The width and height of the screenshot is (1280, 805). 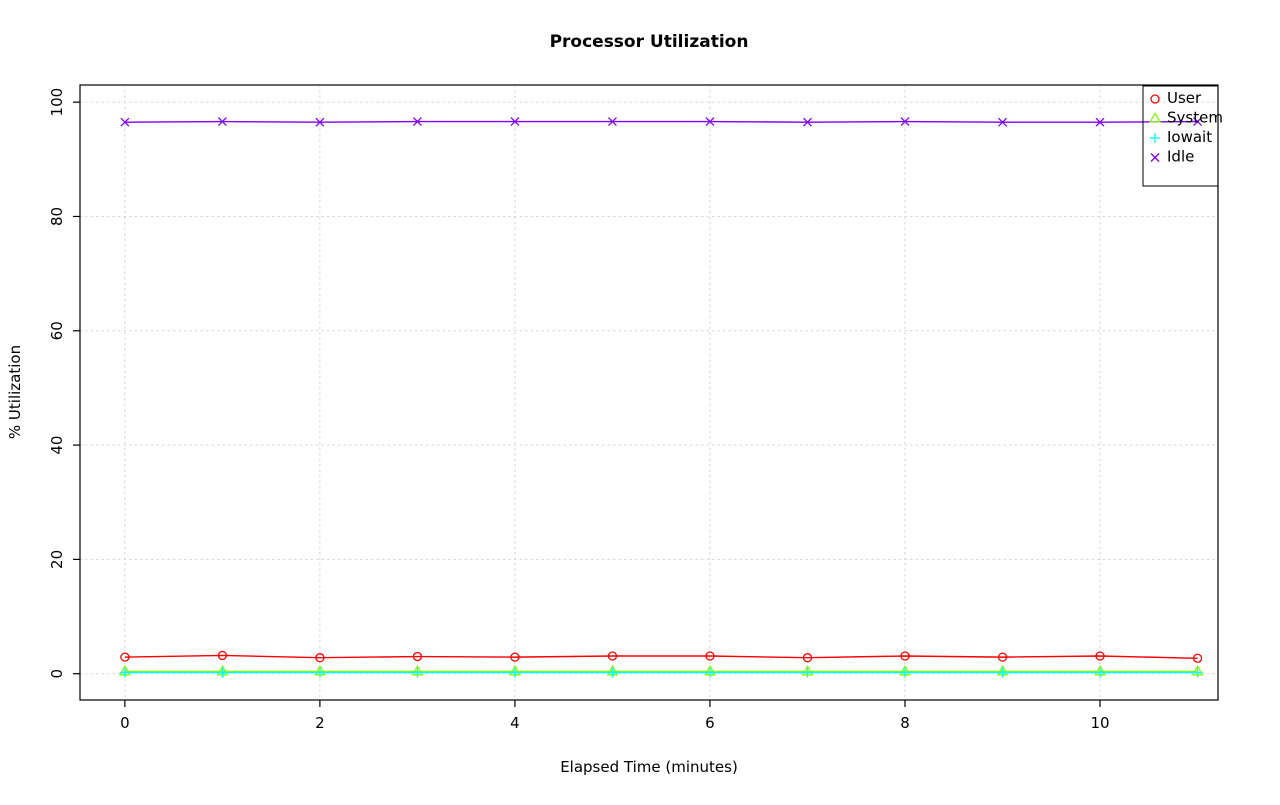 What do you see at coordinates (1180, 157) in the screenshot?
I see `legend-label: Idle` at bounding box center [1180, 157].